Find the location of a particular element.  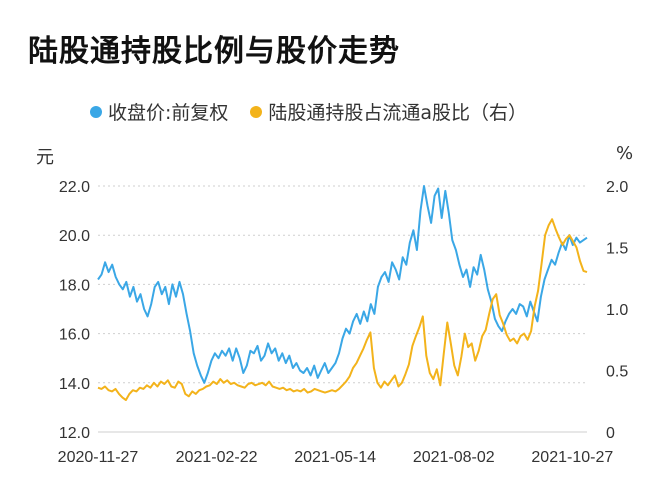

y-left-tick-label: 18.0 is located at coordinates (74, 285).